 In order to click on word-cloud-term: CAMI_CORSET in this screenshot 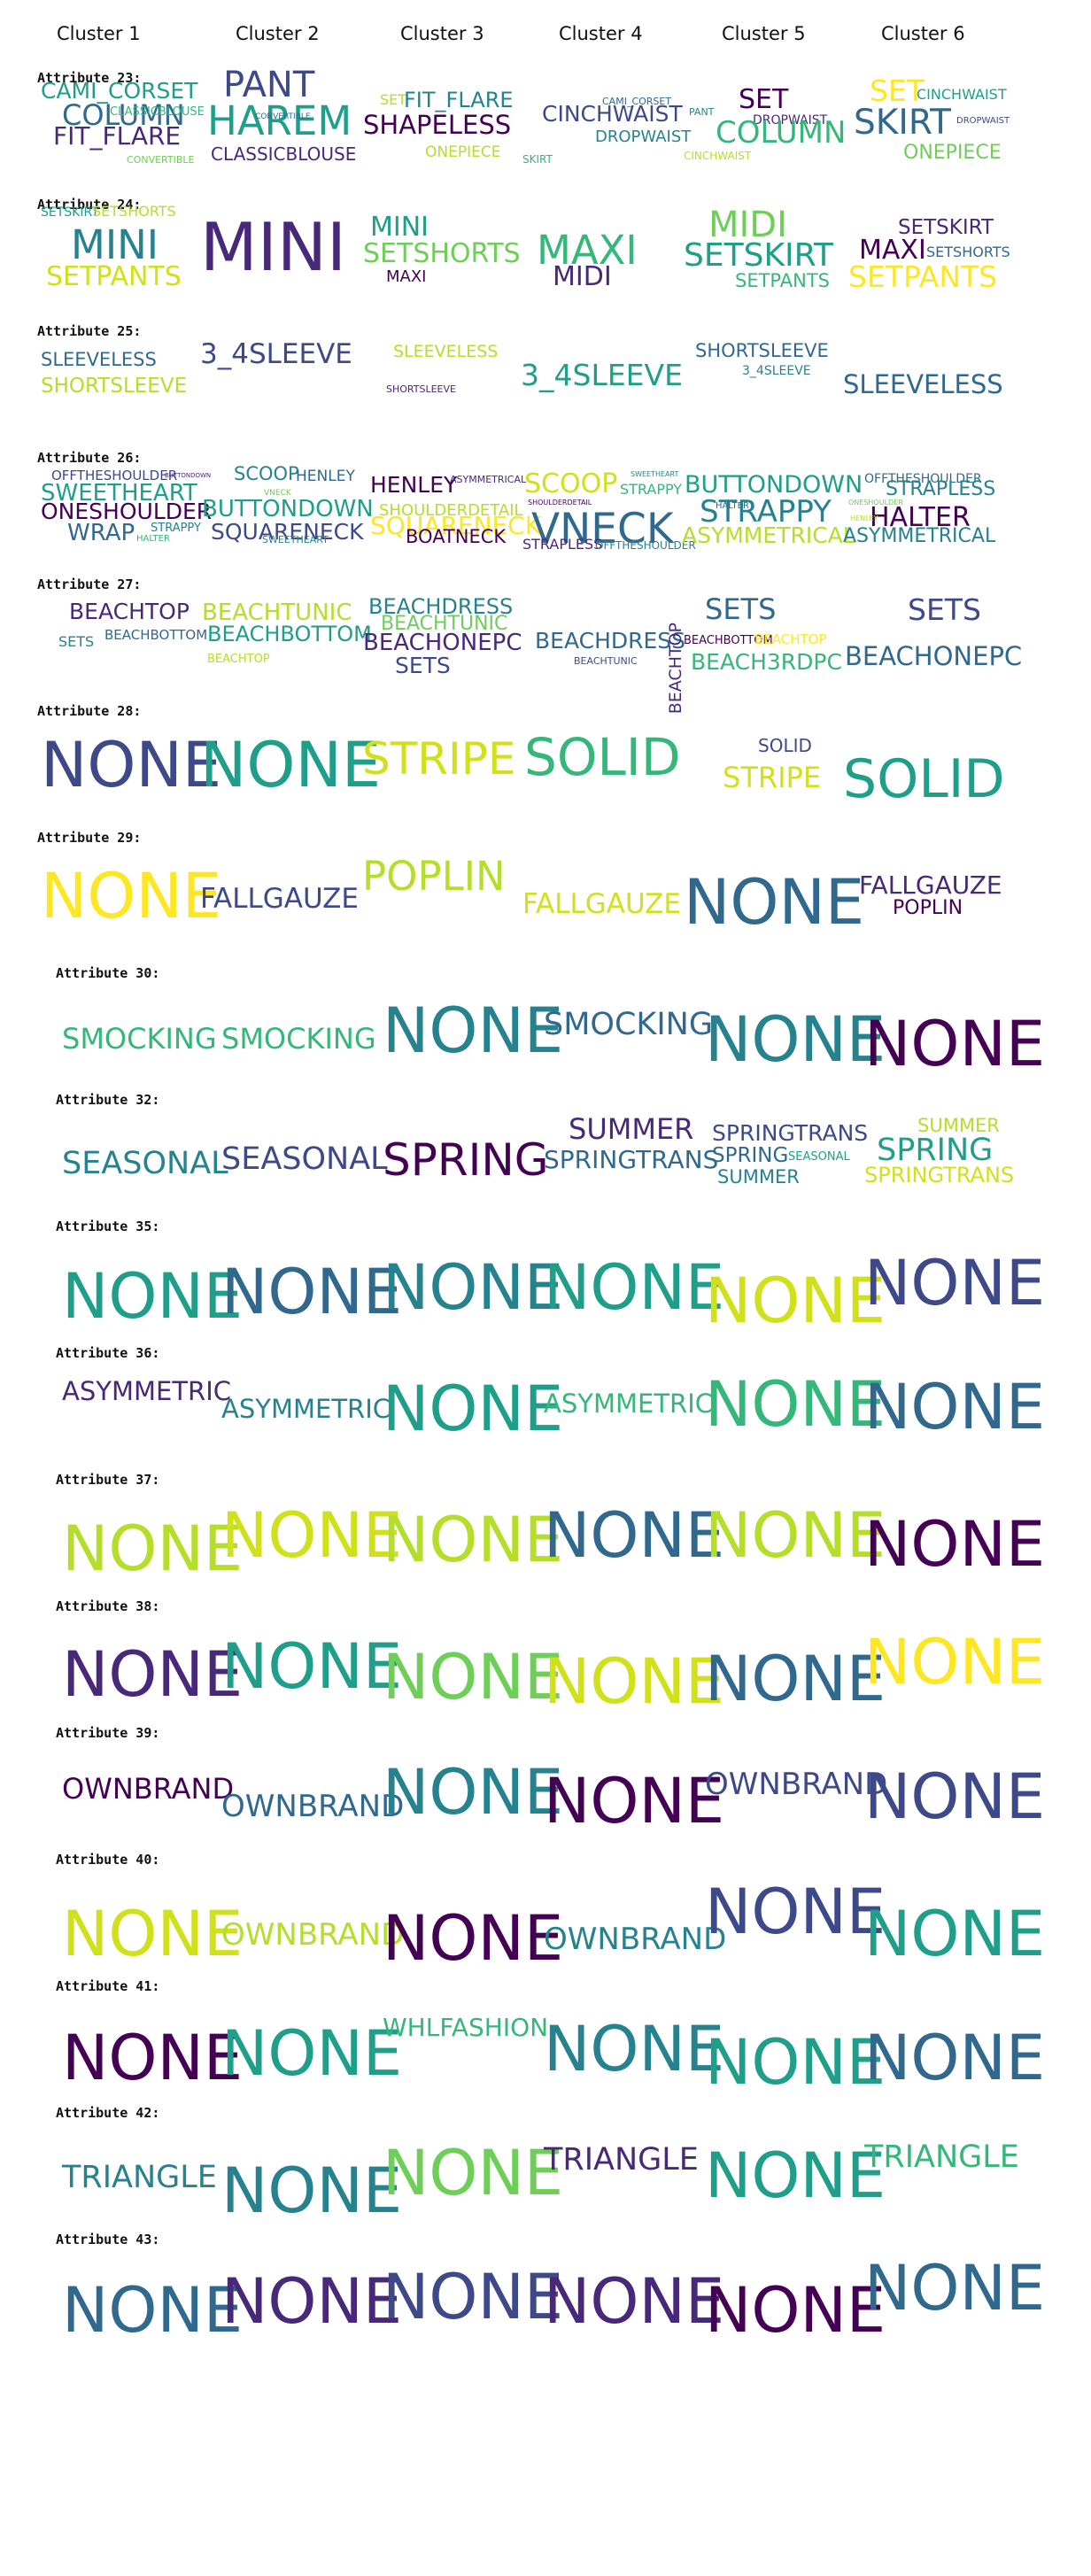, I will do `click(637, 102)`.